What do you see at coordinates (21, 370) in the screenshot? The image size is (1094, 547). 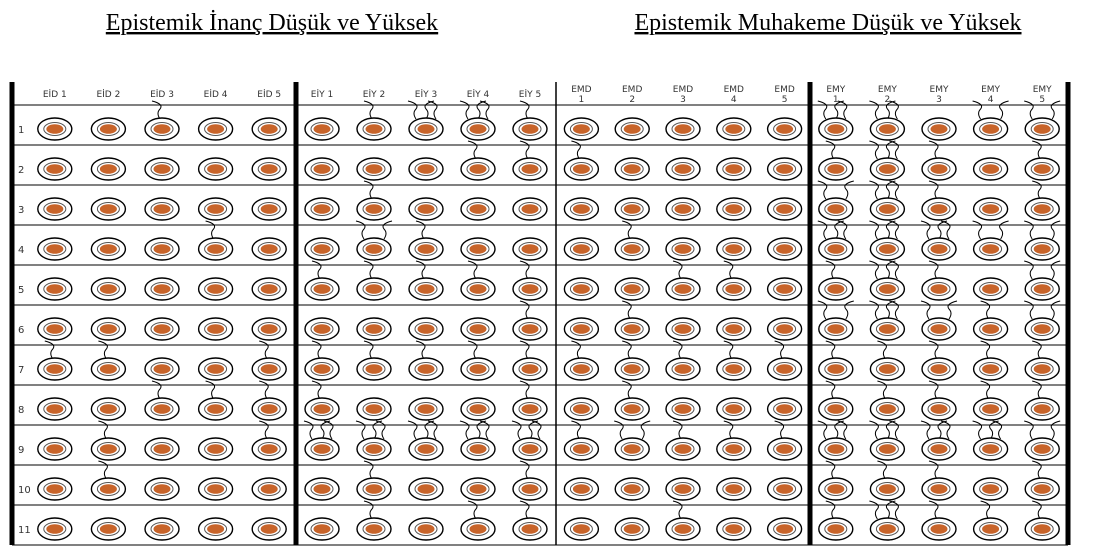 I see `row-label: 7` at bounding box center [21, 370].